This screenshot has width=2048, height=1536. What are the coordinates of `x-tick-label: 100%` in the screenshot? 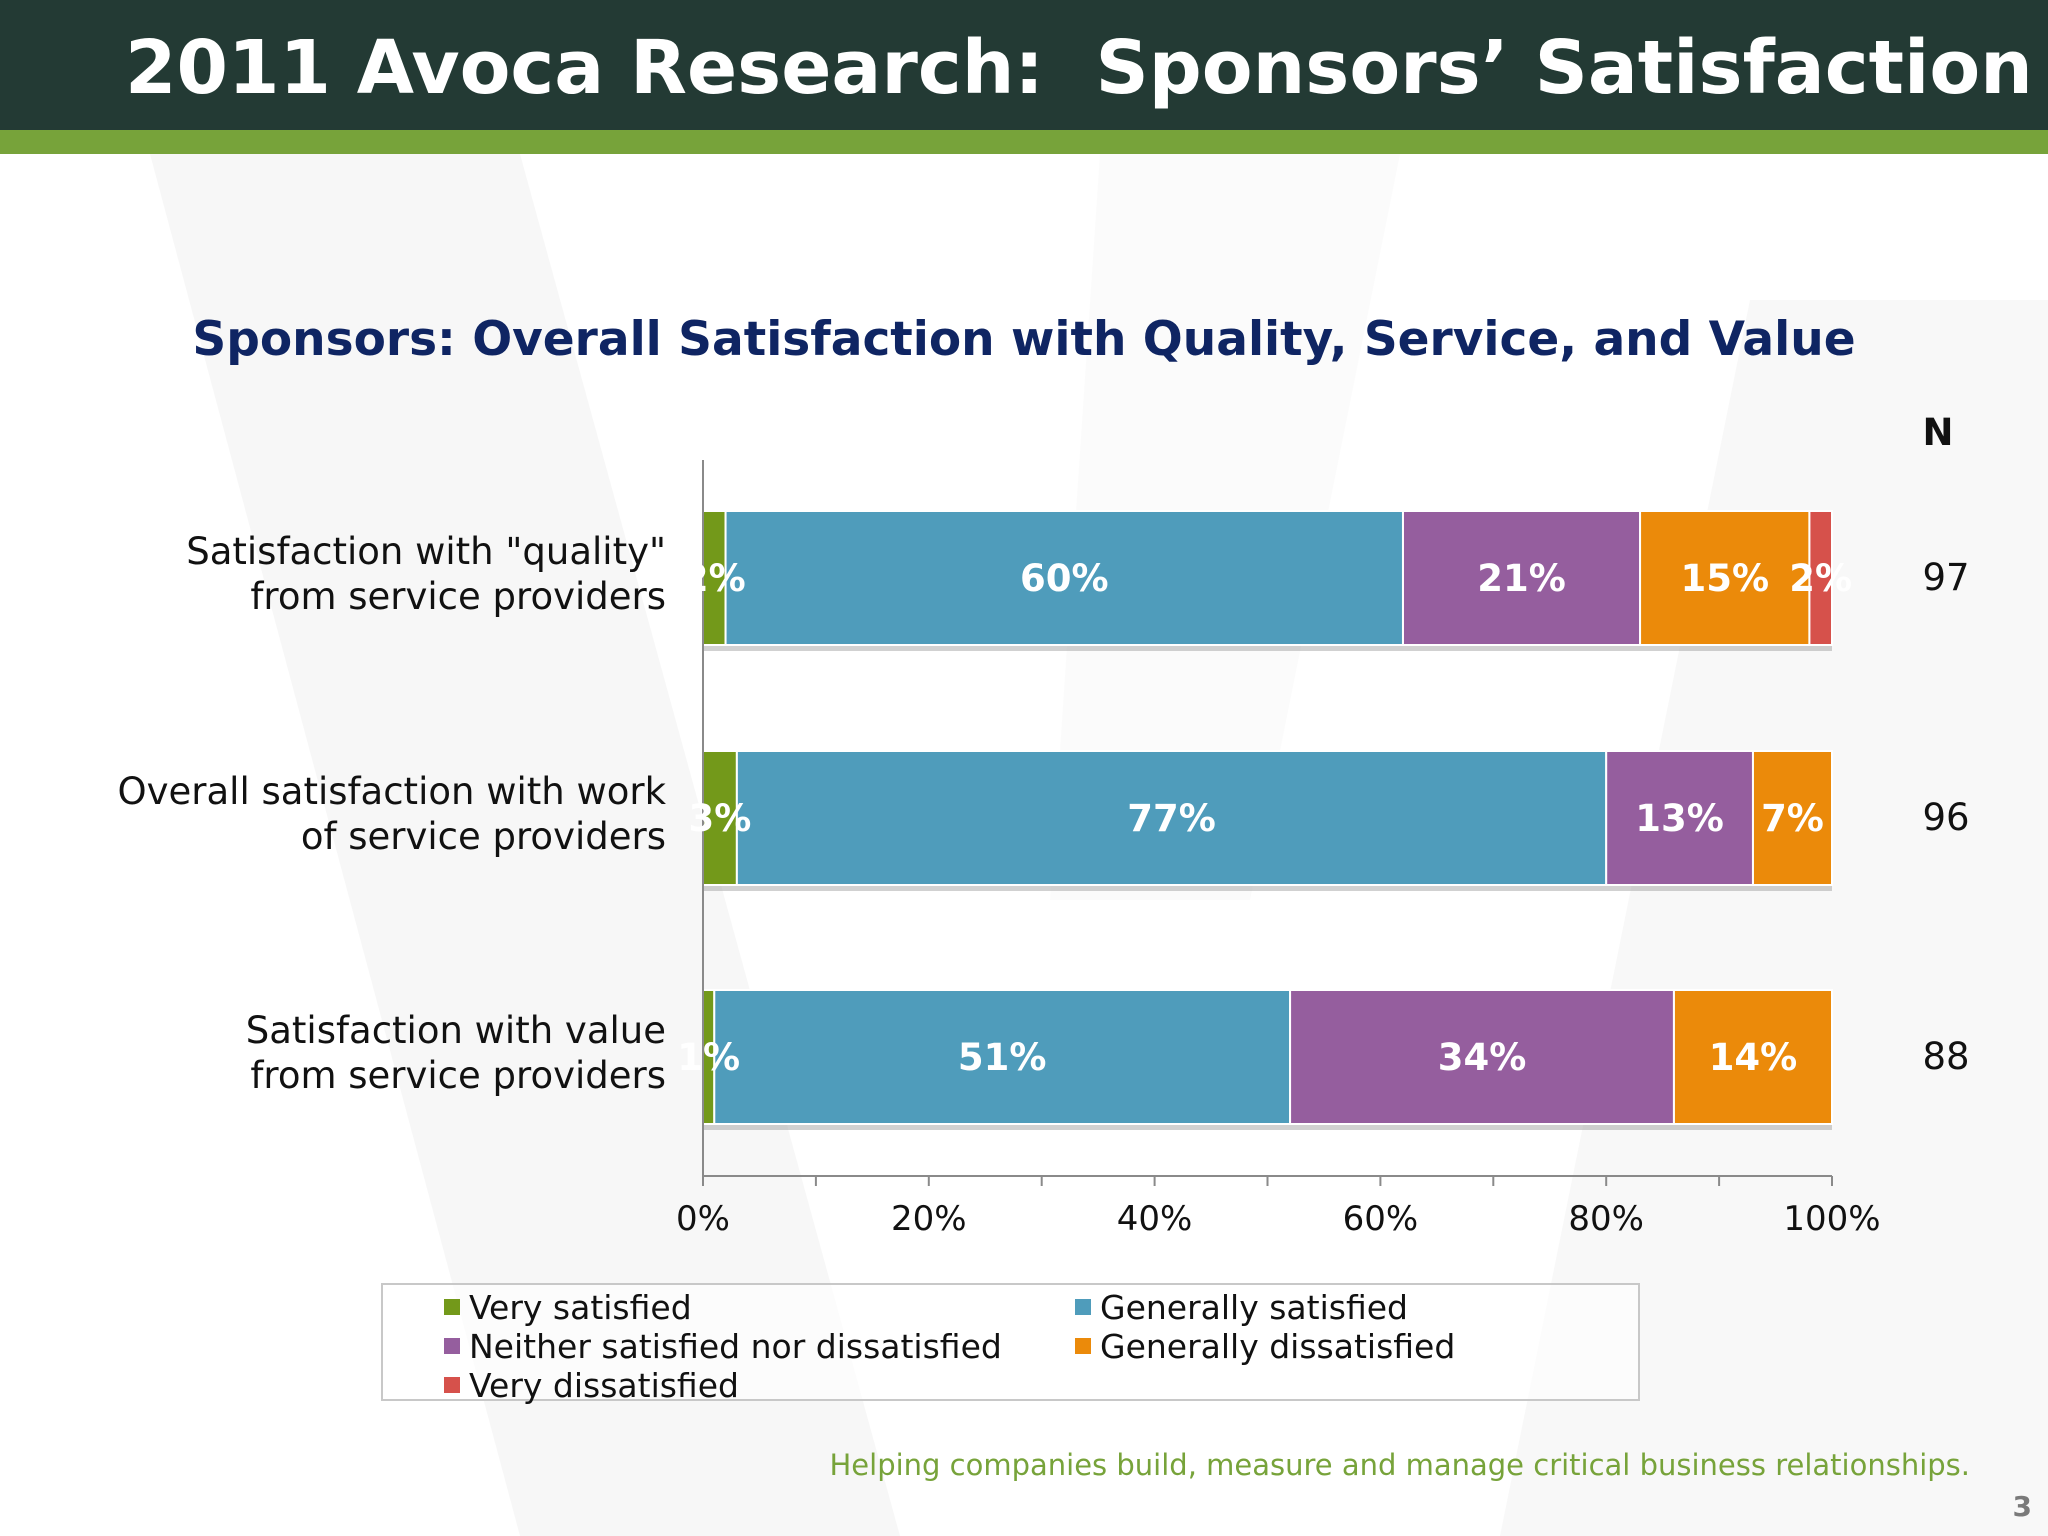 It's located at (1831, 1219).